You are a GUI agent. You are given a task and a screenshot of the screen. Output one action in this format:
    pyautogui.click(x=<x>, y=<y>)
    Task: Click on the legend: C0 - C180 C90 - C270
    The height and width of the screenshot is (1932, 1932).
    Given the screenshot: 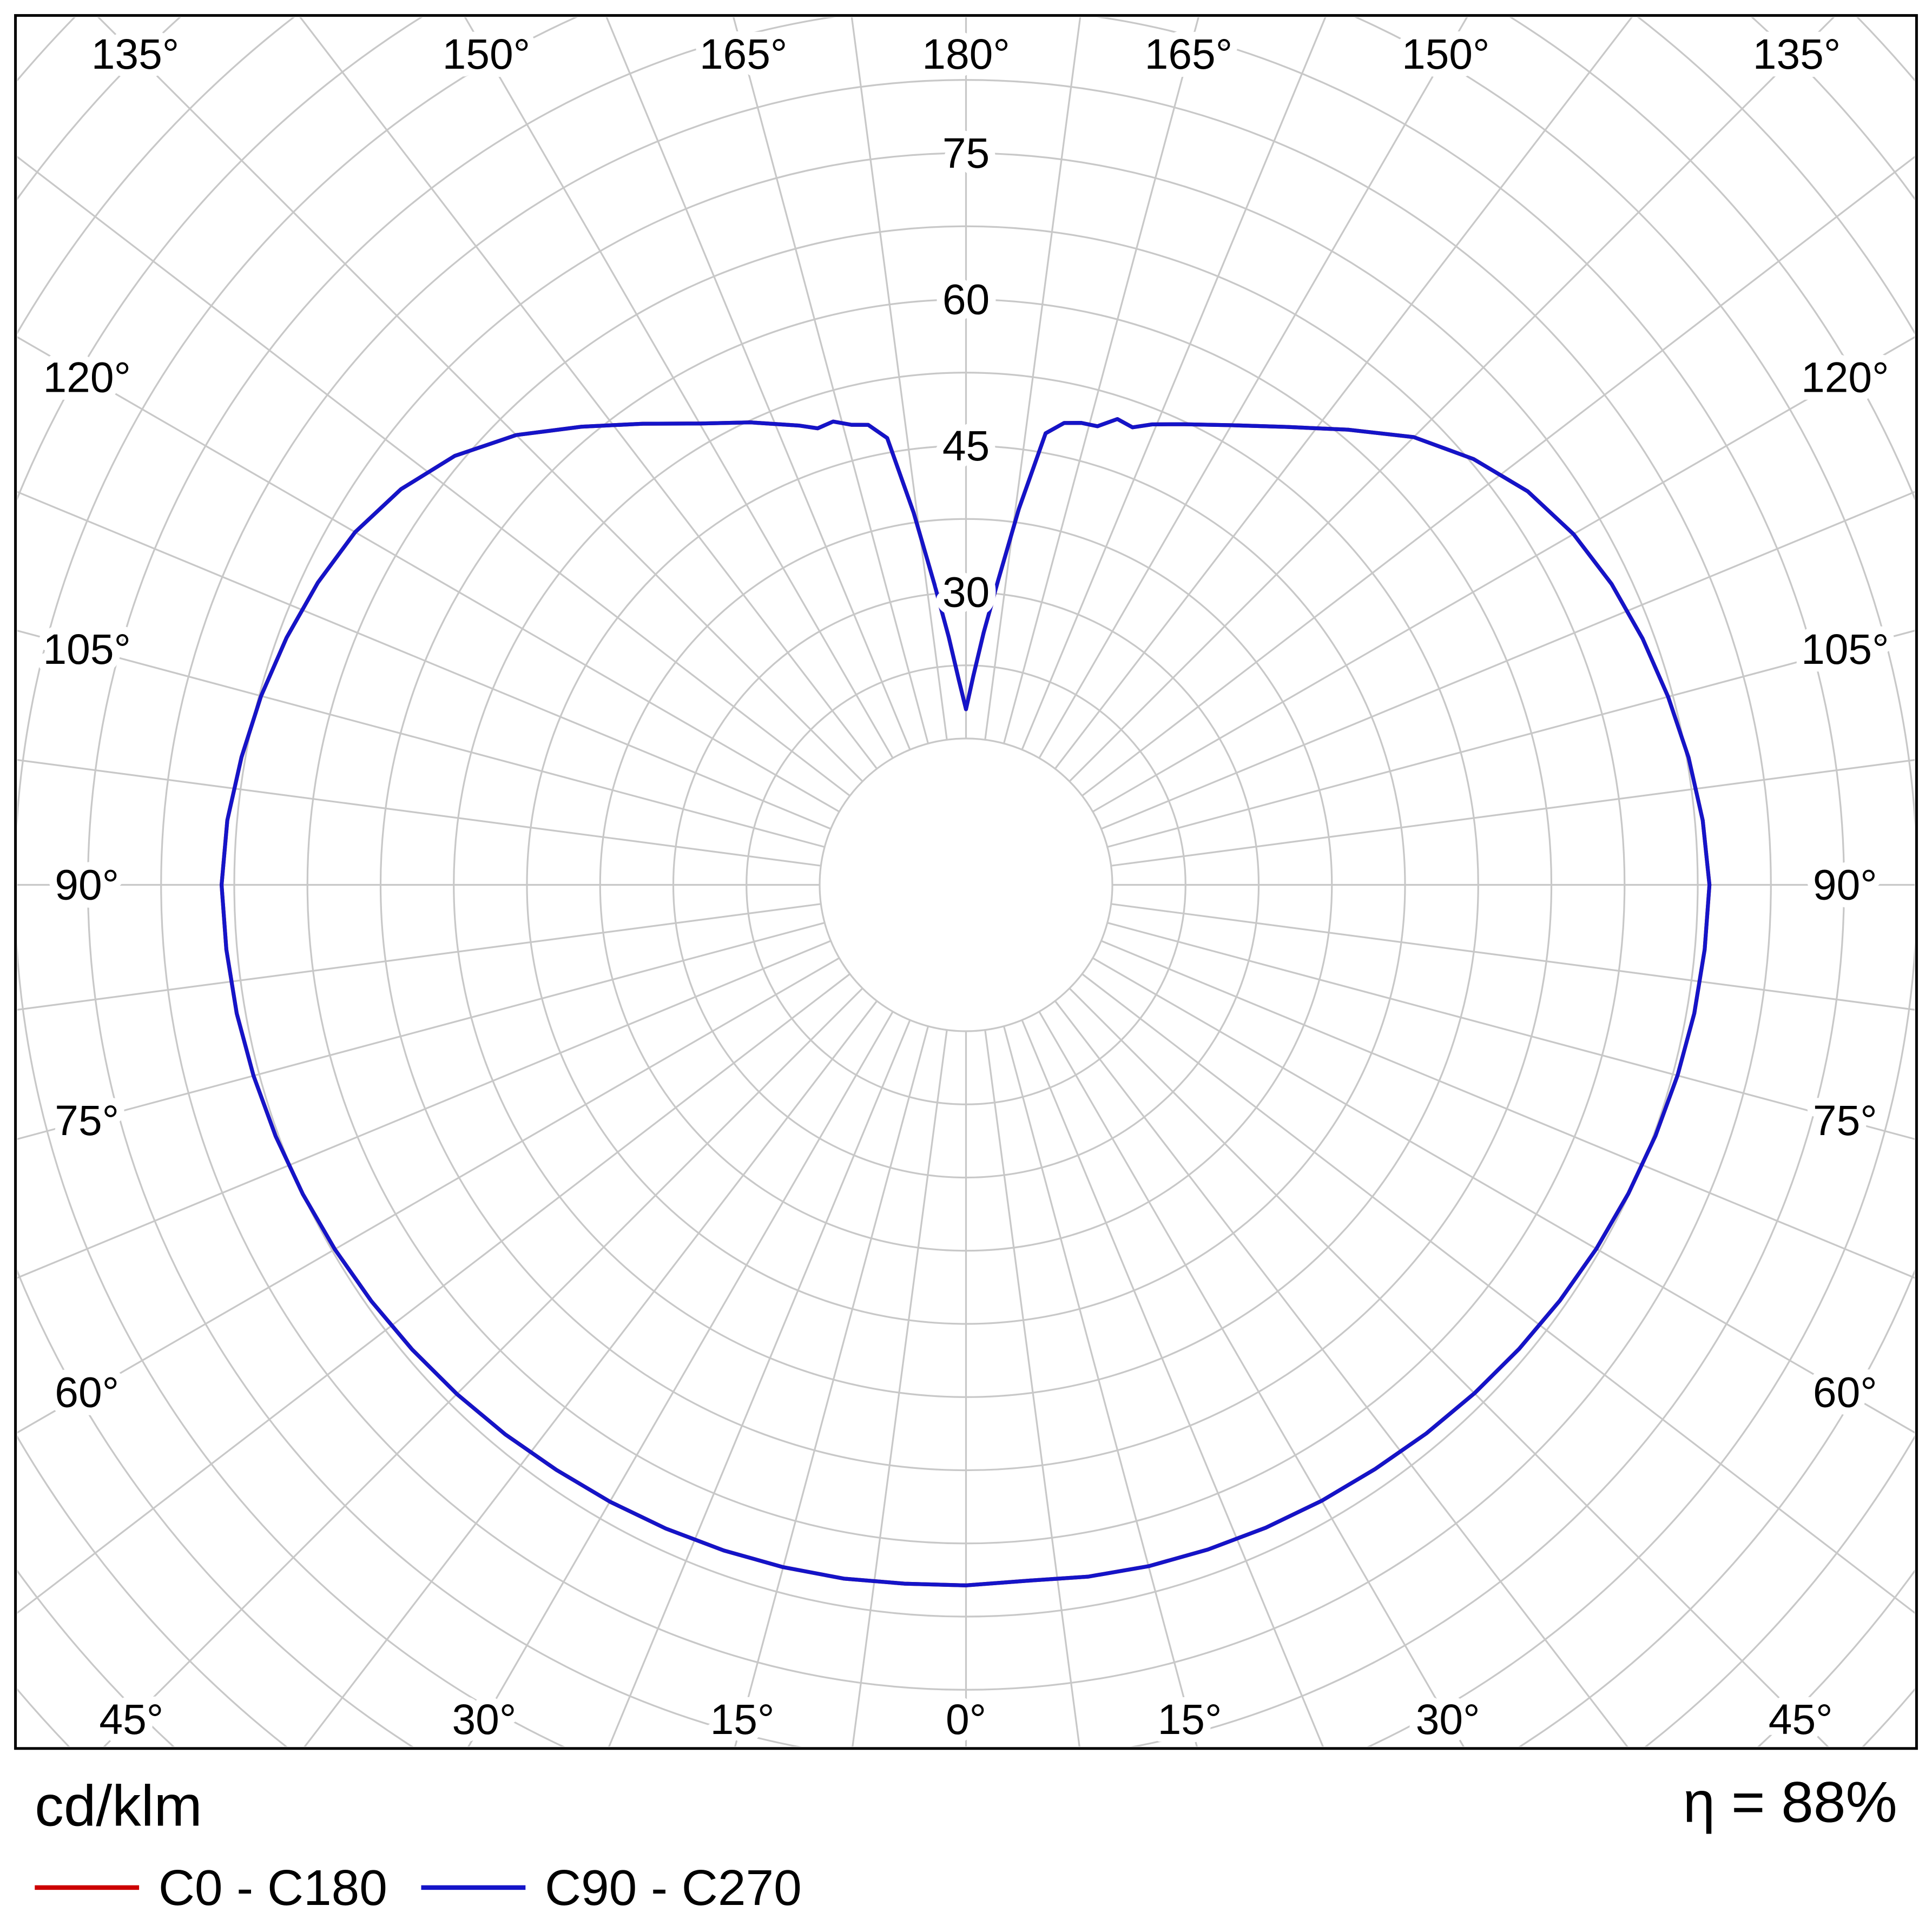 What is the action you would take?
    pyautogui.click(x=418, y=1888)
    